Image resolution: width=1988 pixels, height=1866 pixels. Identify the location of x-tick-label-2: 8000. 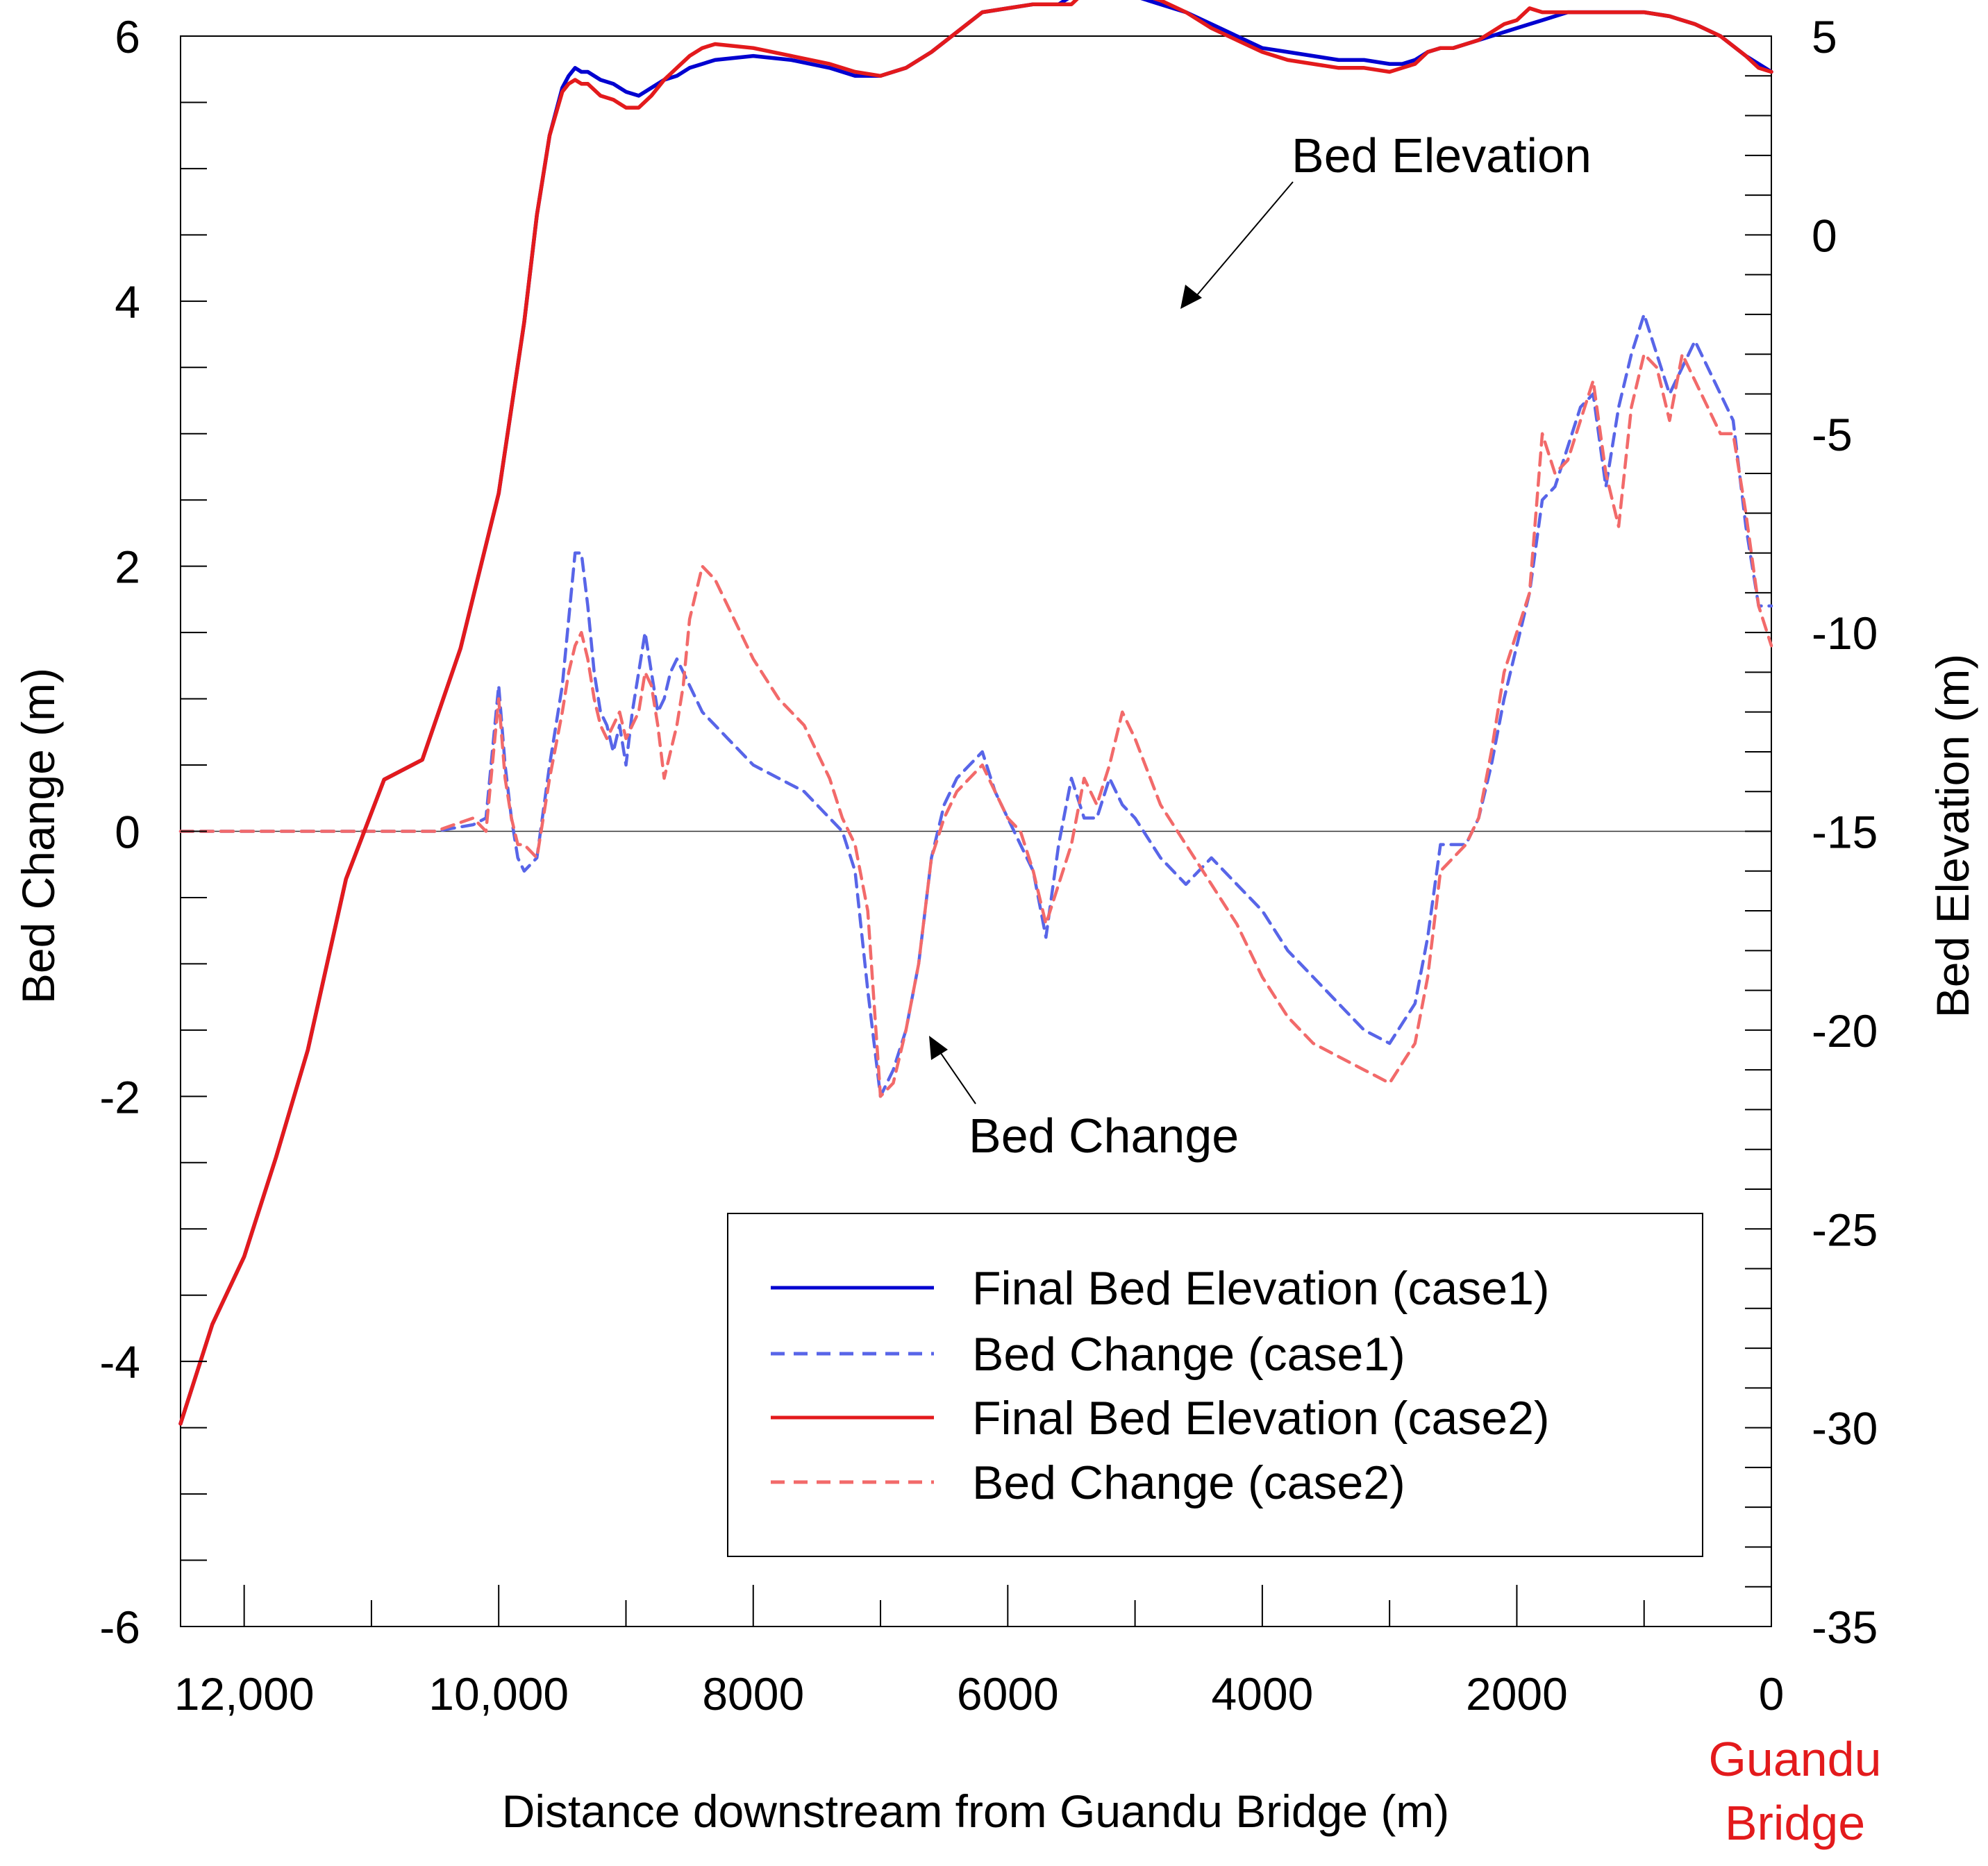
(753, 1694).